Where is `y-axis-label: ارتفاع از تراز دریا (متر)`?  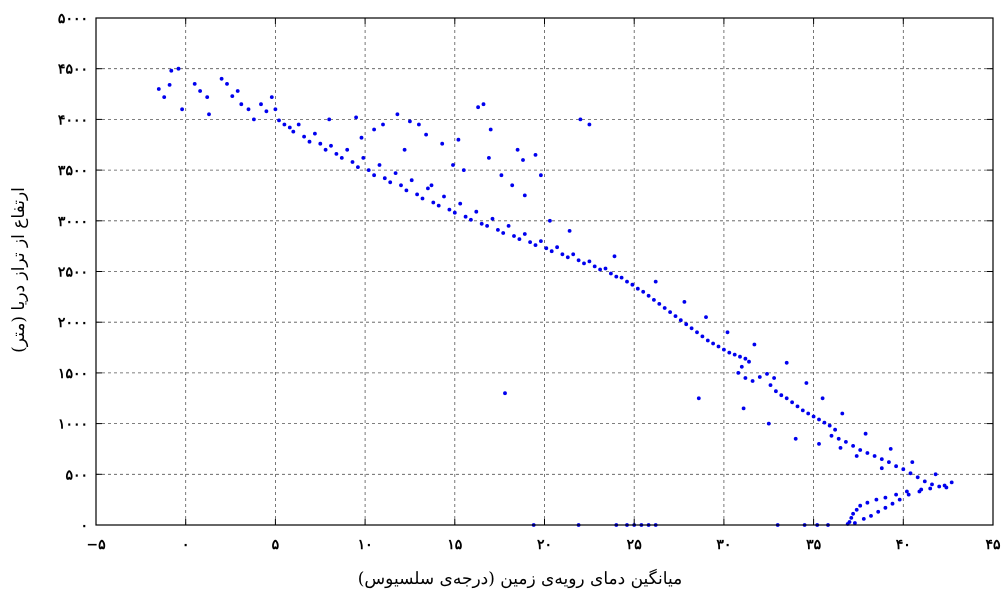 y-axis-label: ارتفاع از تراز دریا (متر) is located at coordinates (19, 270).